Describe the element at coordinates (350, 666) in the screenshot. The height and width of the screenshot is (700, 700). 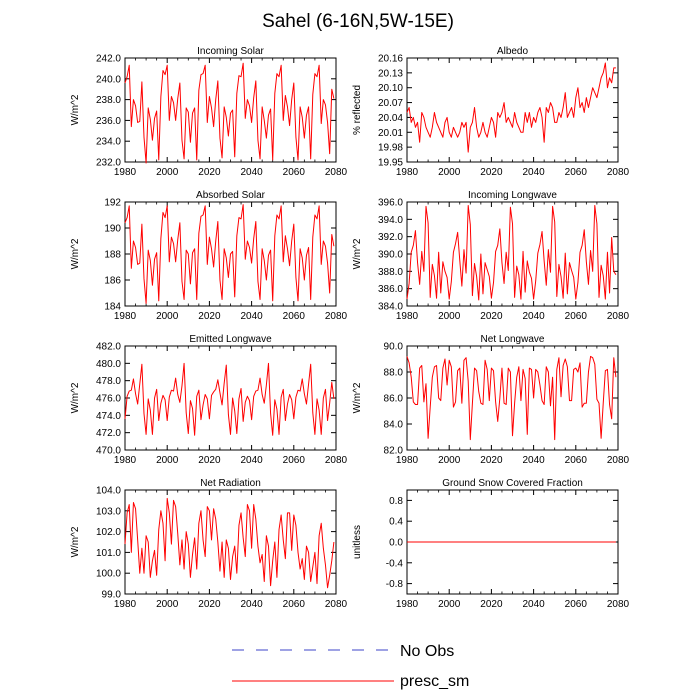
I see `legend: No Obs presc_sm` at that location.